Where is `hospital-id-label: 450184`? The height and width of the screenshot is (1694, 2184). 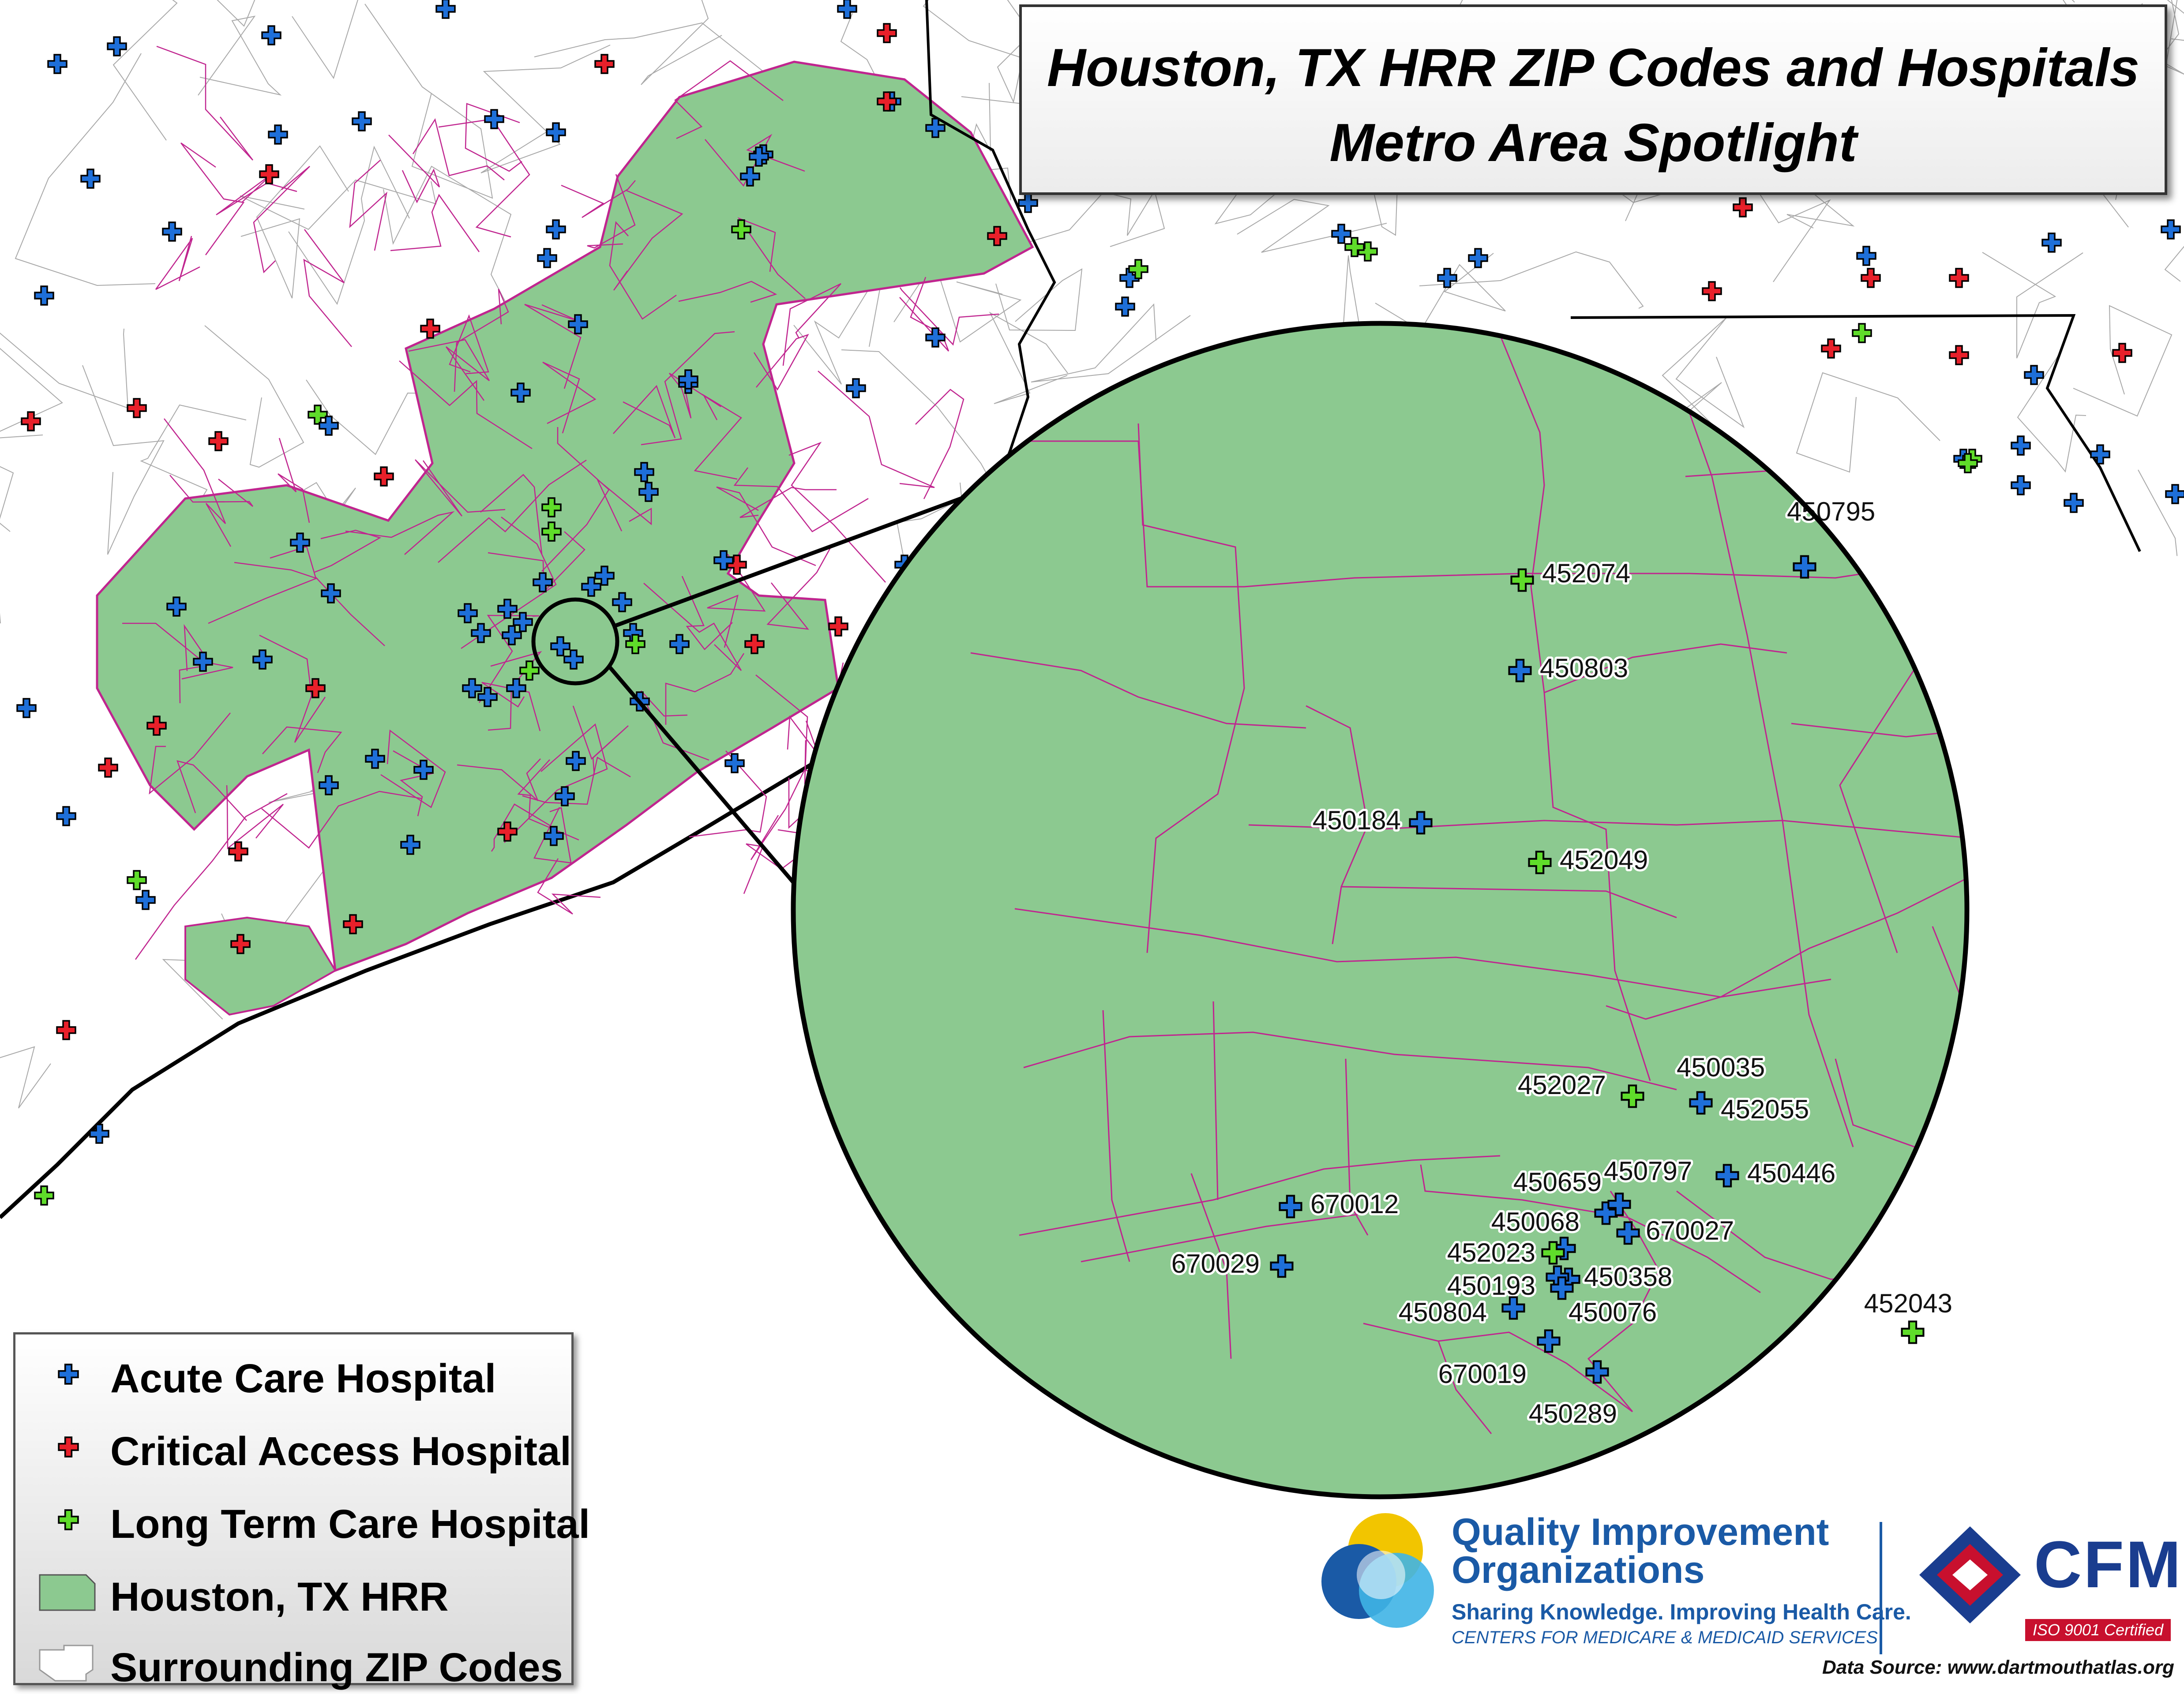
hospital-id-label: 450184 is located at coordinates (1357, 821).